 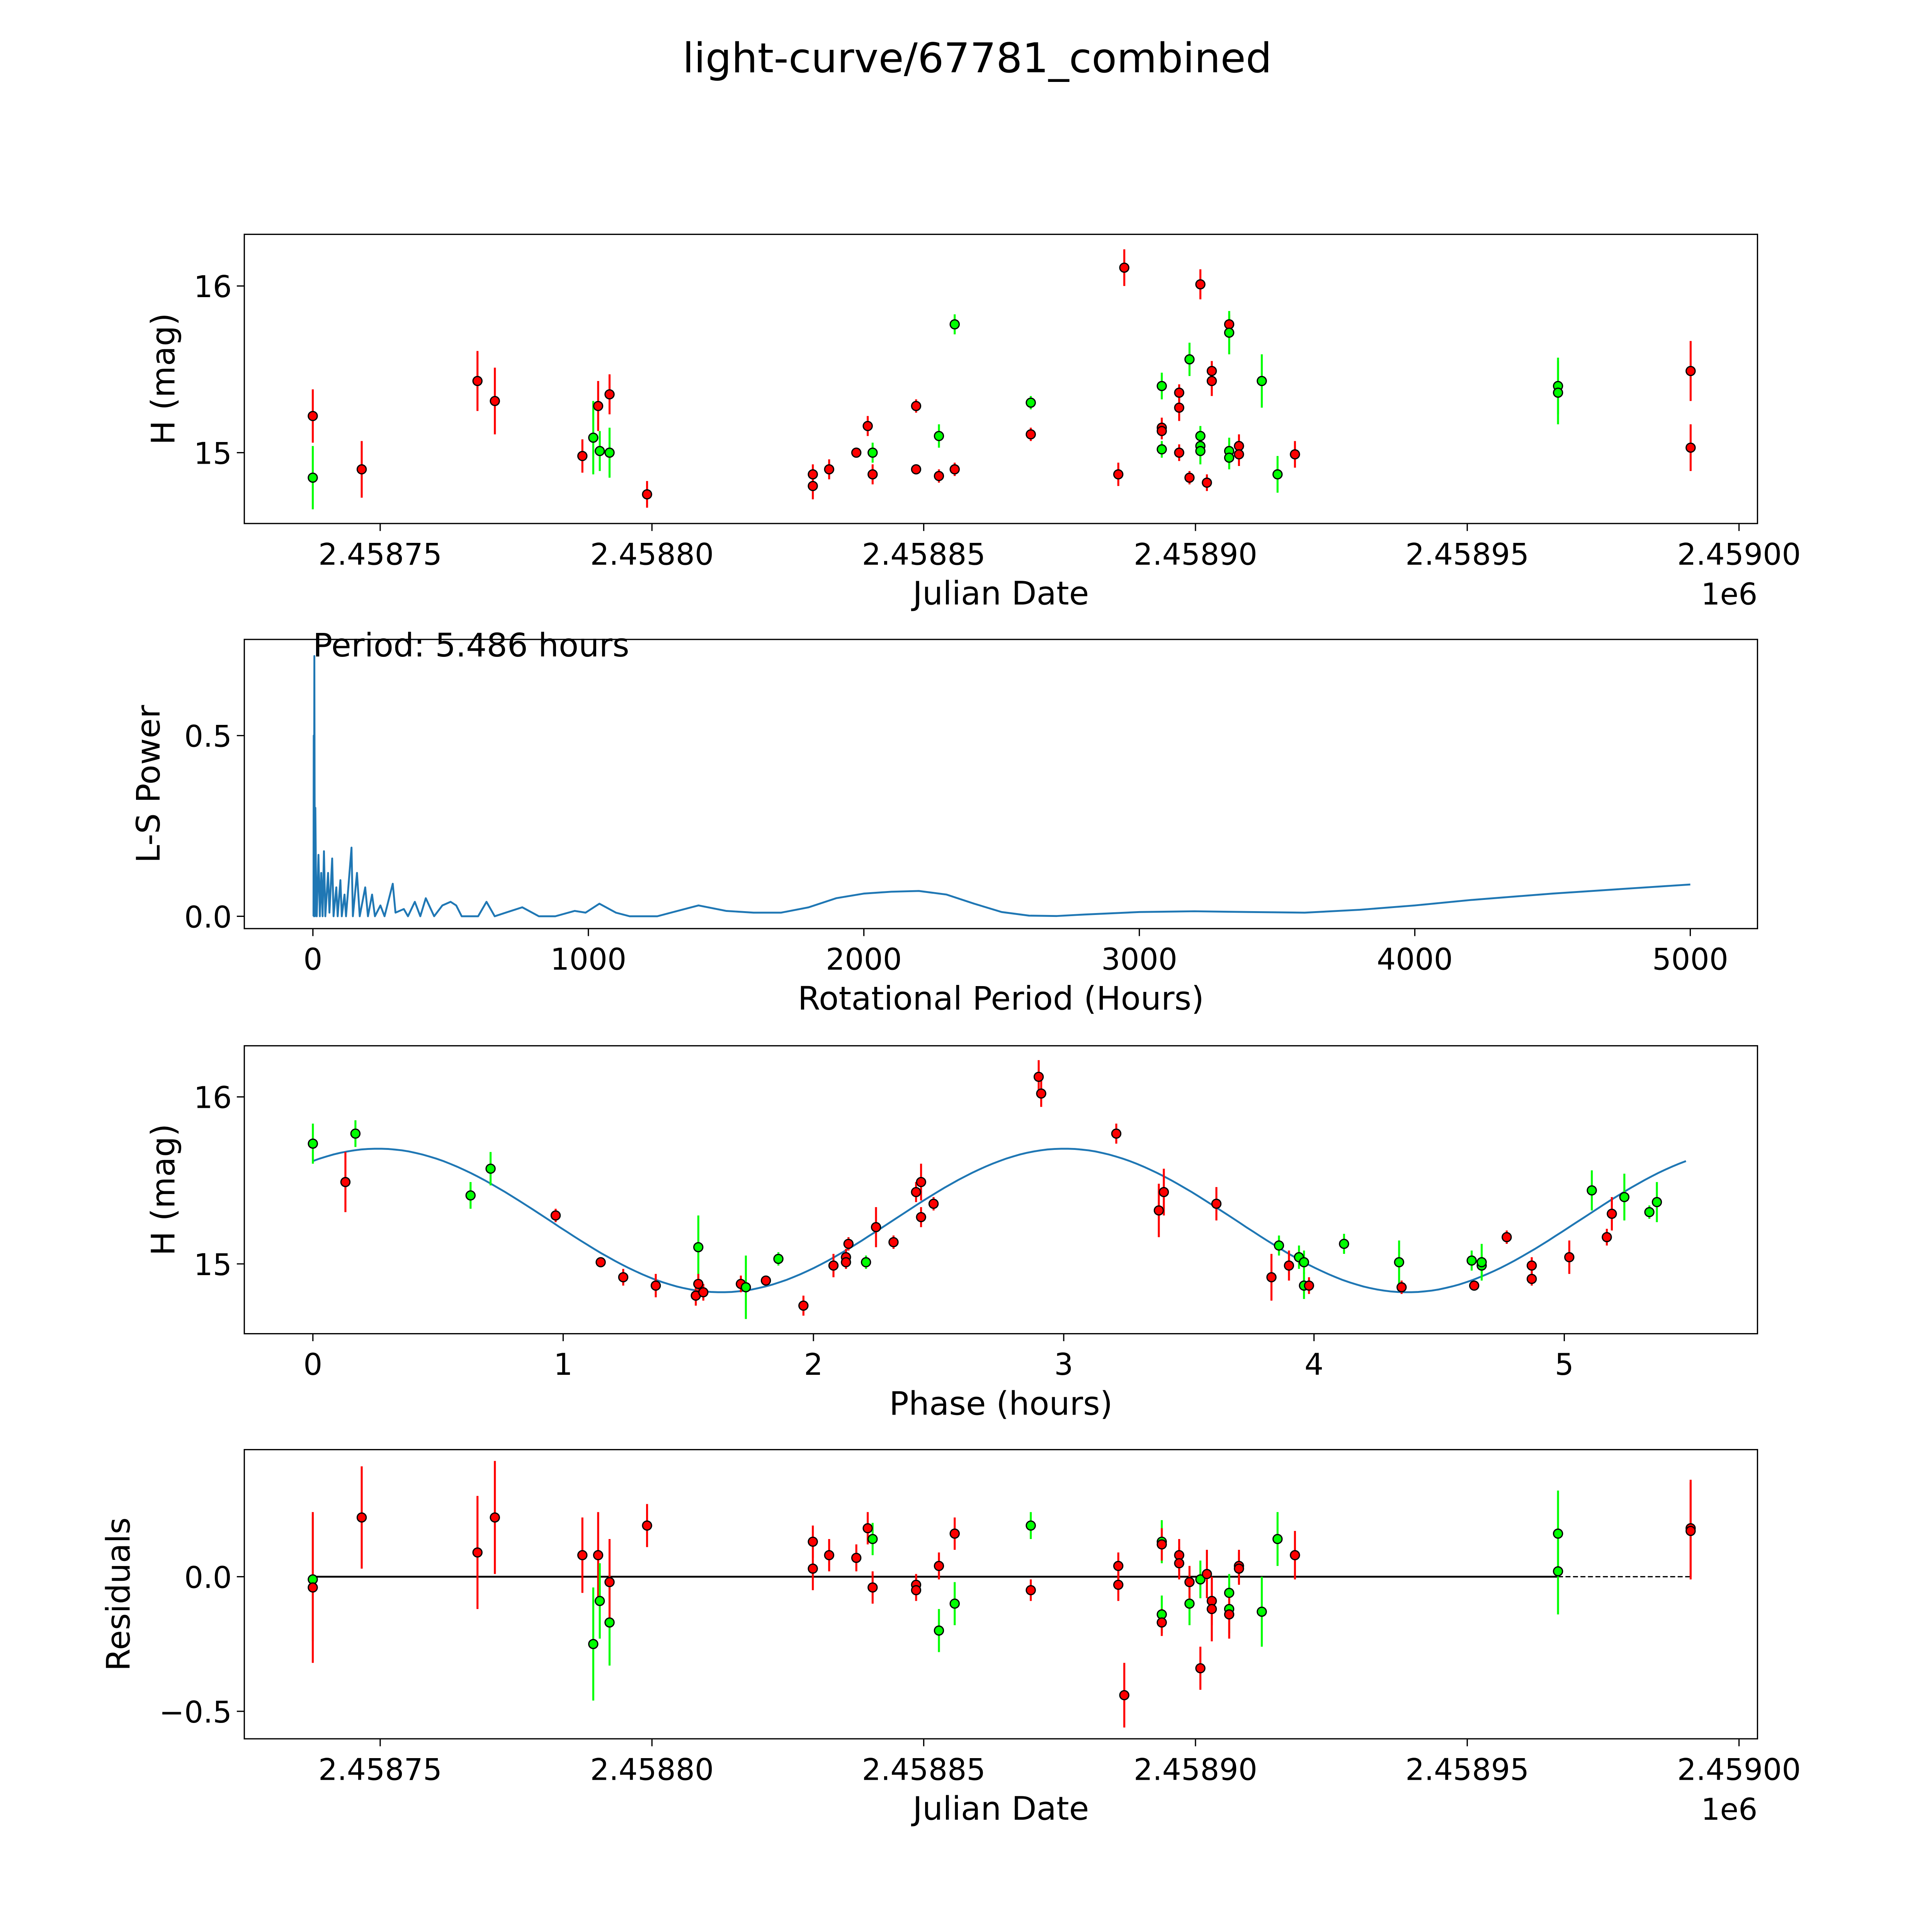 I want to click on x-tick-label: 5000, so click(x=1690, y=960).